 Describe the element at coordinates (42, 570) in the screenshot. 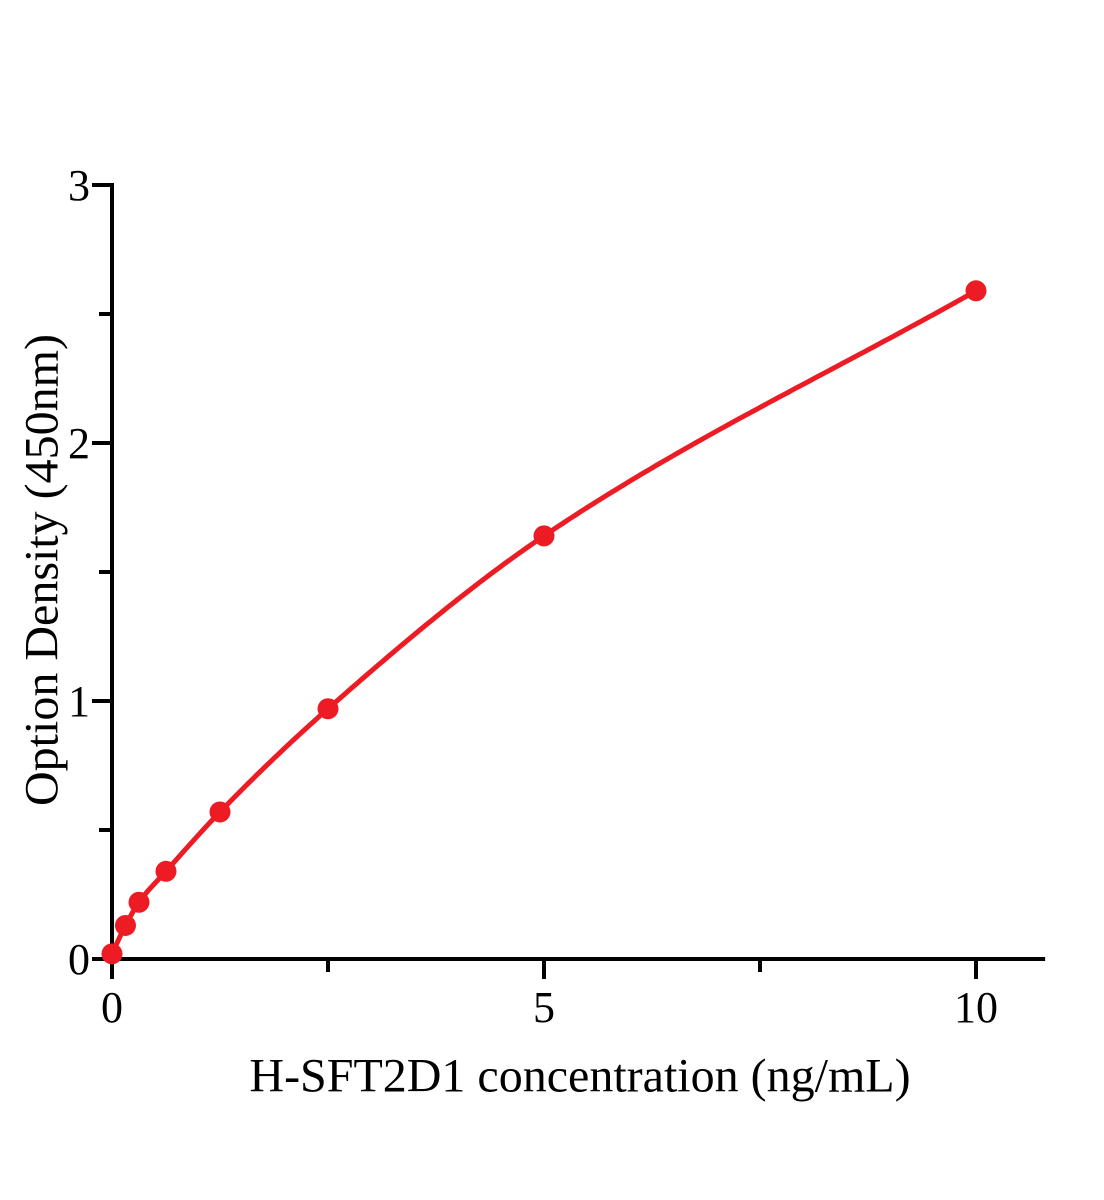

I see `y-axis-title: Option Density (450nm)` at that location.